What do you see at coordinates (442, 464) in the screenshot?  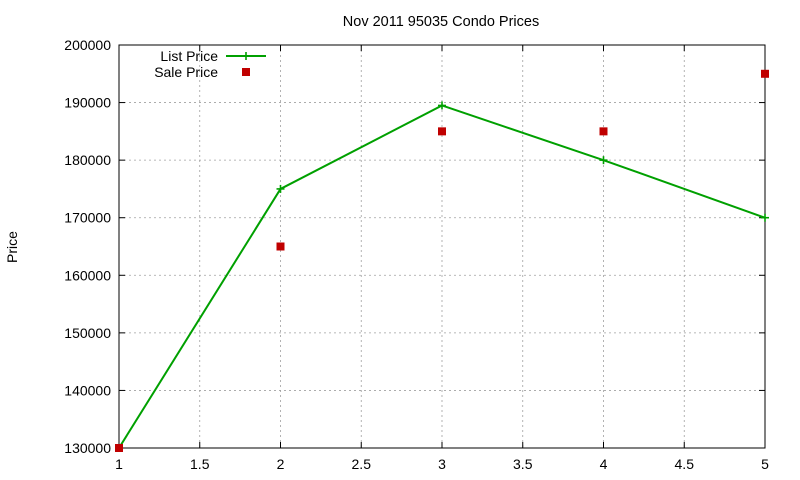 I see `x-tick-label: 3` at bounding box center [442, 464].